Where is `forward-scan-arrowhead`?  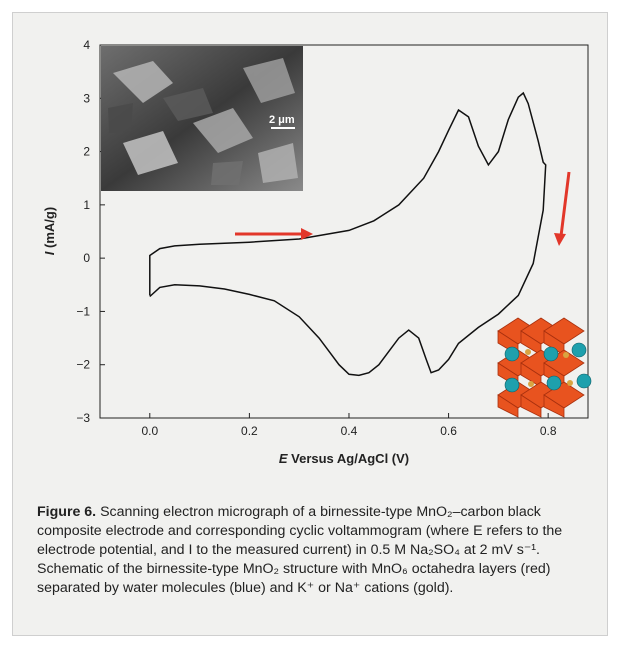
forward-scan-arrowhead is located at coordinates (307, 234).